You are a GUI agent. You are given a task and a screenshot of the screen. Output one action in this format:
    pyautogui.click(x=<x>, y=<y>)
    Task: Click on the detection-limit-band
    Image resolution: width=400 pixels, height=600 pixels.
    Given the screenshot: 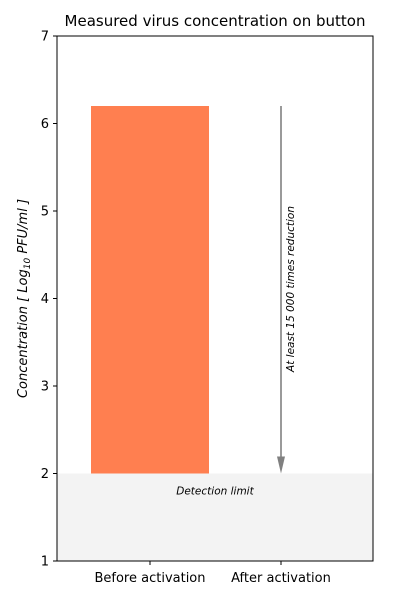 What is the action you would take?
    pyautogui.click(x=215, y=517)
    